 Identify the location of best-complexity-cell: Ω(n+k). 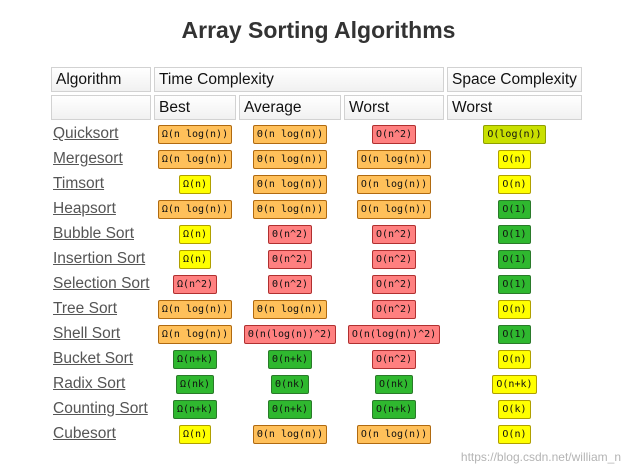
(195, 359).